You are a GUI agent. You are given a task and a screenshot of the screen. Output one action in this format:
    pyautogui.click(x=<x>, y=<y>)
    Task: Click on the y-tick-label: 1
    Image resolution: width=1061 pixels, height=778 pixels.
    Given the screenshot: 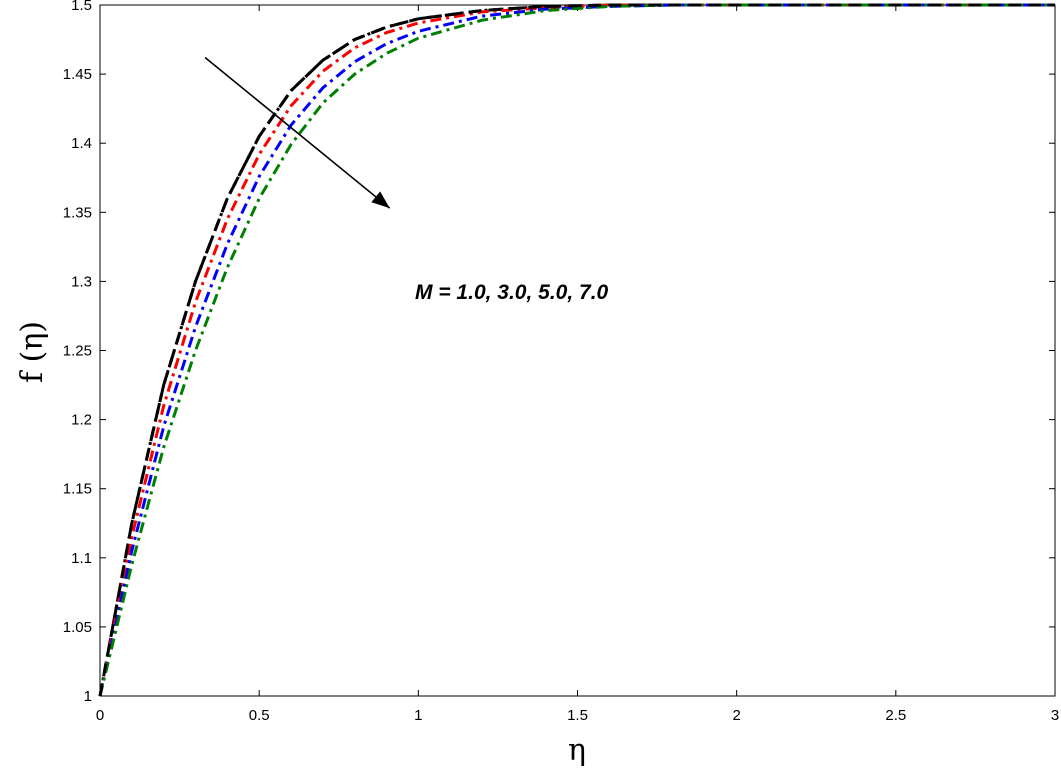 What is the action you would take?
    pyautogui.click(x=88, y=696)
    